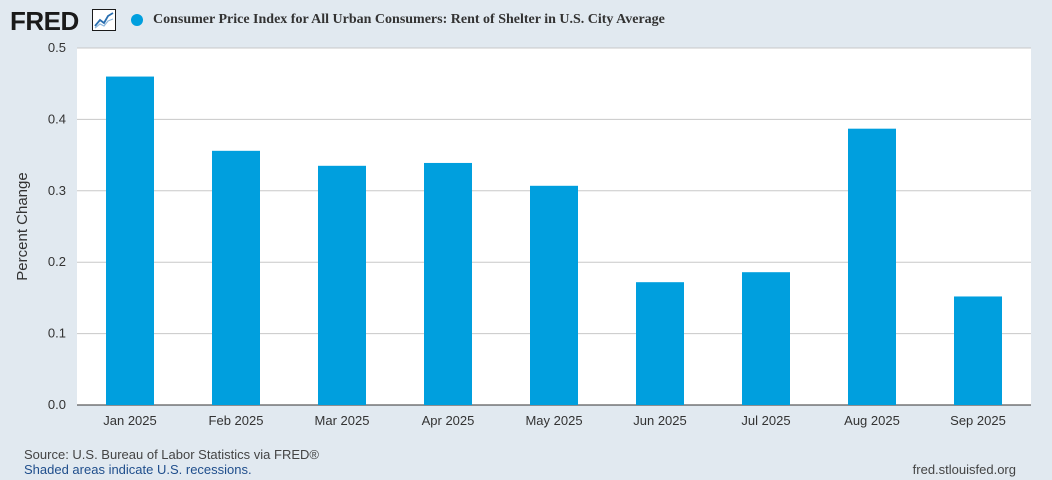  What do you see at coordinates (44, 21) in the screenshot?
I see `fred-logo: FRED` at bounding box center [44, 21].